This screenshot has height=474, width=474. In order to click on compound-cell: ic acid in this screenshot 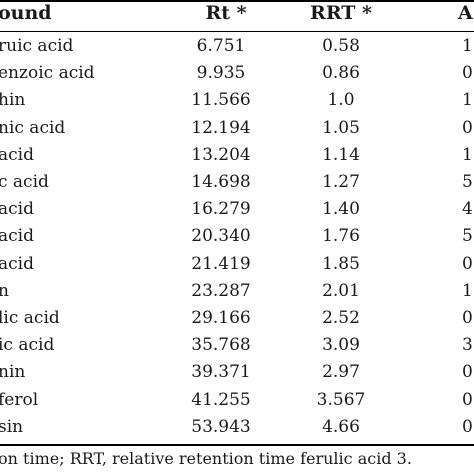, I will do `click(27, 345)`.